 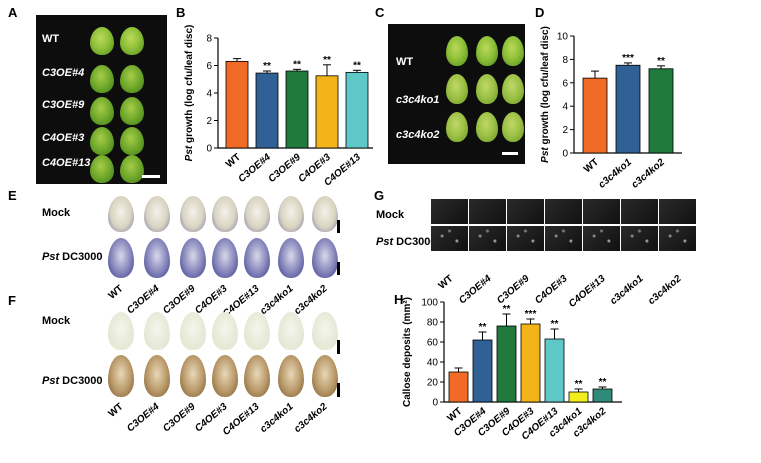 I want to click on y-tick-label: 100, so click(x=429, y=303).